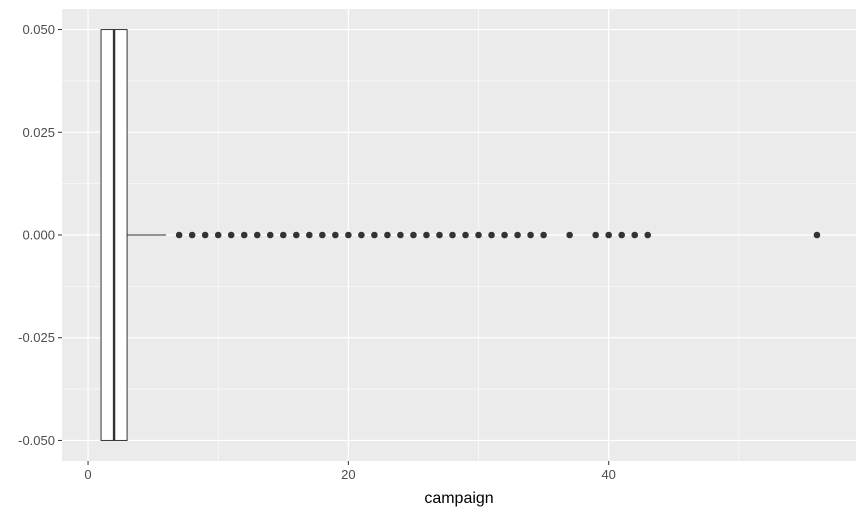 The width and height of the screenshot is (863, 516). What do you see at coordinates (38, 132) in the screenshot?
I see `y-tick-label: 0.025` at bounding box center [38, 132].